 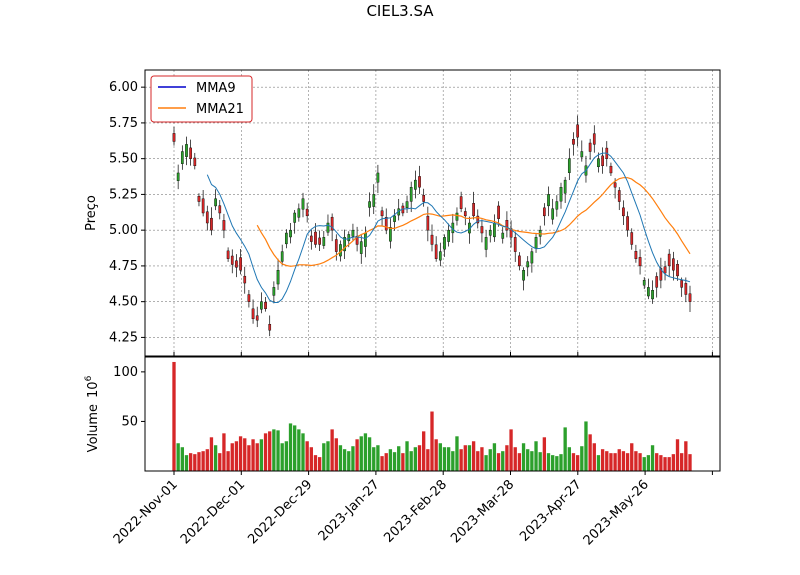 What do you see at coordinates (349, 510) in the screenshot?
I see `x-tick-label: 2023-Jan-27` at bounding box center [349, 510].